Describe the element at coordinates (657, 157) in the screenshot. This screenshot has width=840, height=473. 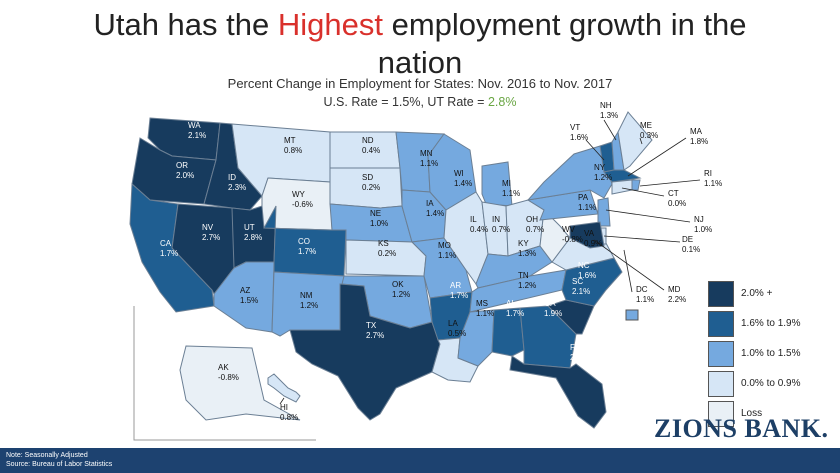
I see `leader-line-ma` at that location.